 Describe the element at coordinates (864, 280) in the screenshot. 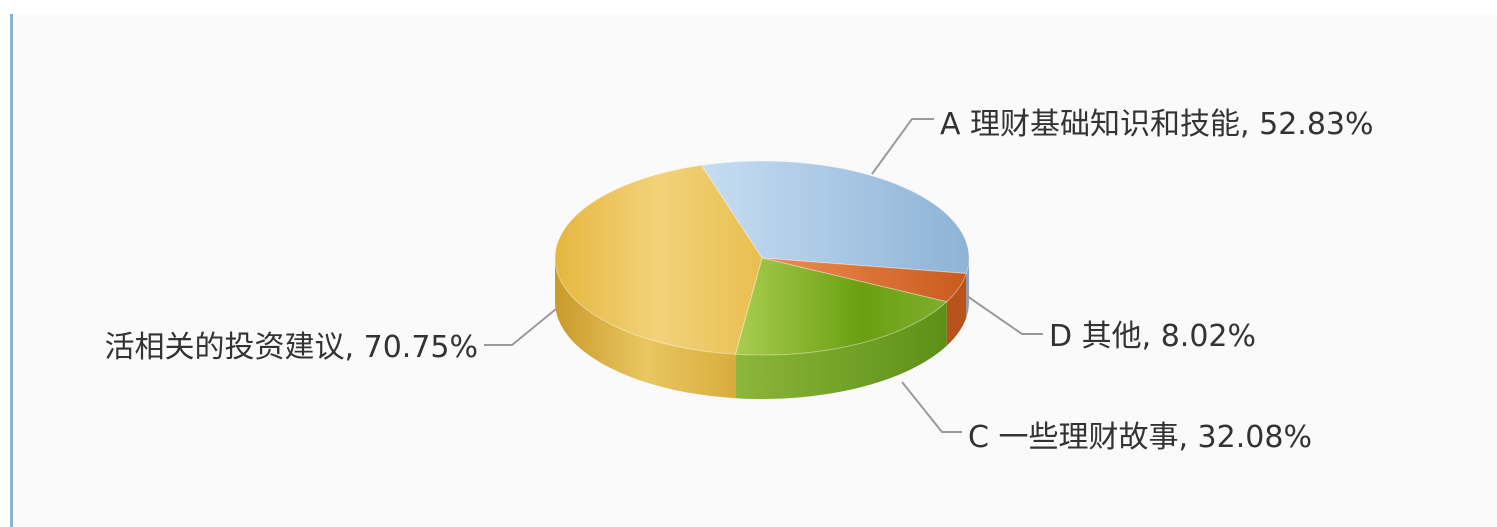

I see `pie-slice-d` at that location.